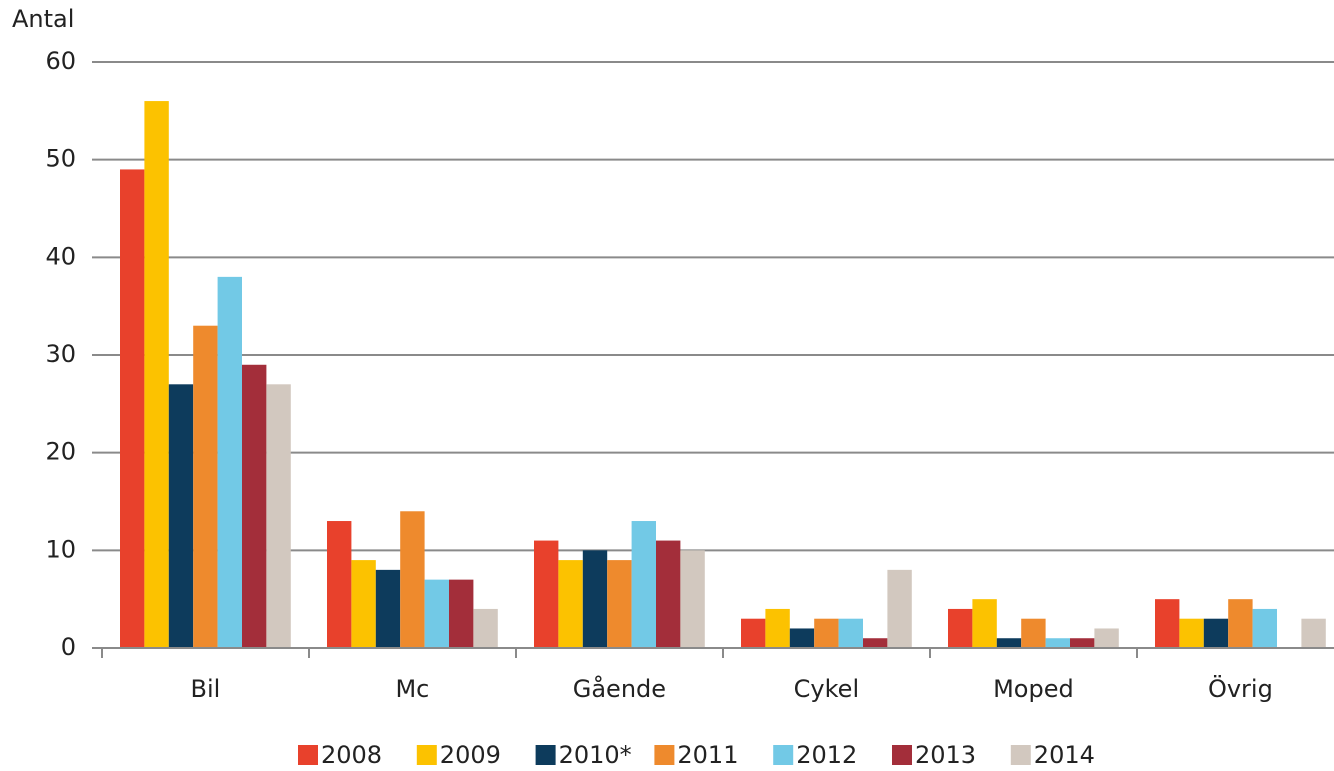 The height and width of the screenshot is (771, 1334). Describe the element at coordinates (60, 354) in the screenshot. I see `y-tick-label: 30` at that location.